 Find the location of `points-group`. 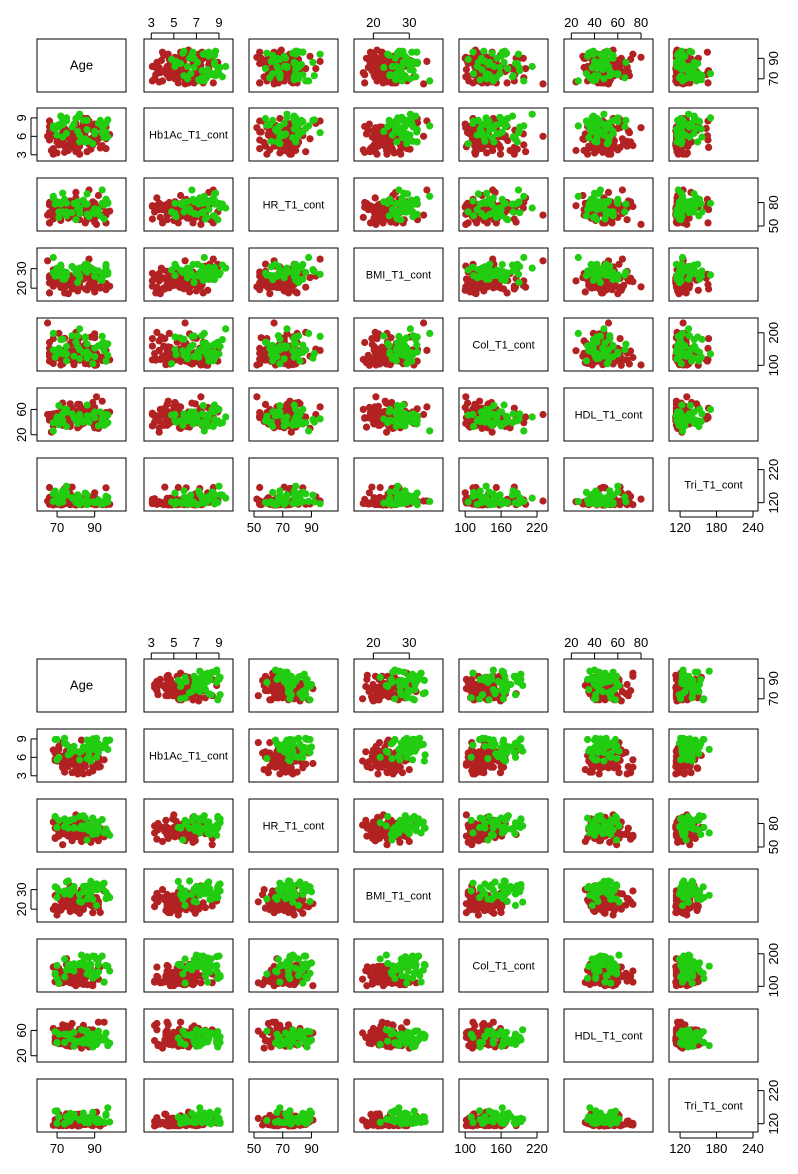

points-group is located at coordinates (288, 414).